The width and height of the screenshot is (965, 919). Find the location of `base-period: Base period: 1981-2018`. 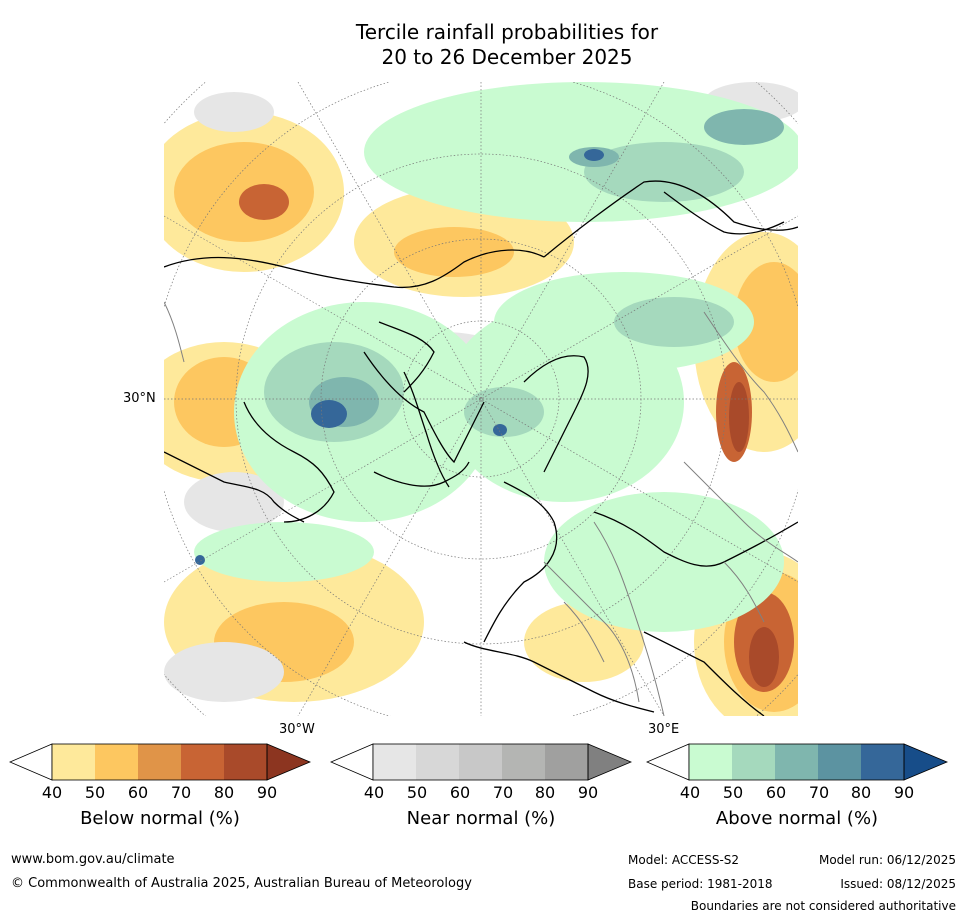

base-period: Base period: 1981-2018 is located at coordinates (700, 884).